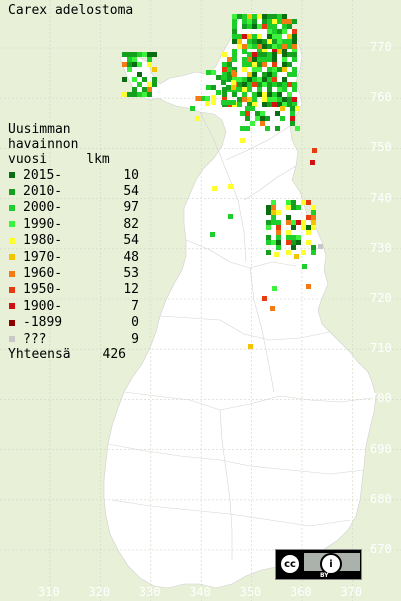 This screenshot has height=601, width=401. What do you see at coordinates (12, 339) in the screenshot?
I see `legend-swatch` at bounding box center [12, 339].